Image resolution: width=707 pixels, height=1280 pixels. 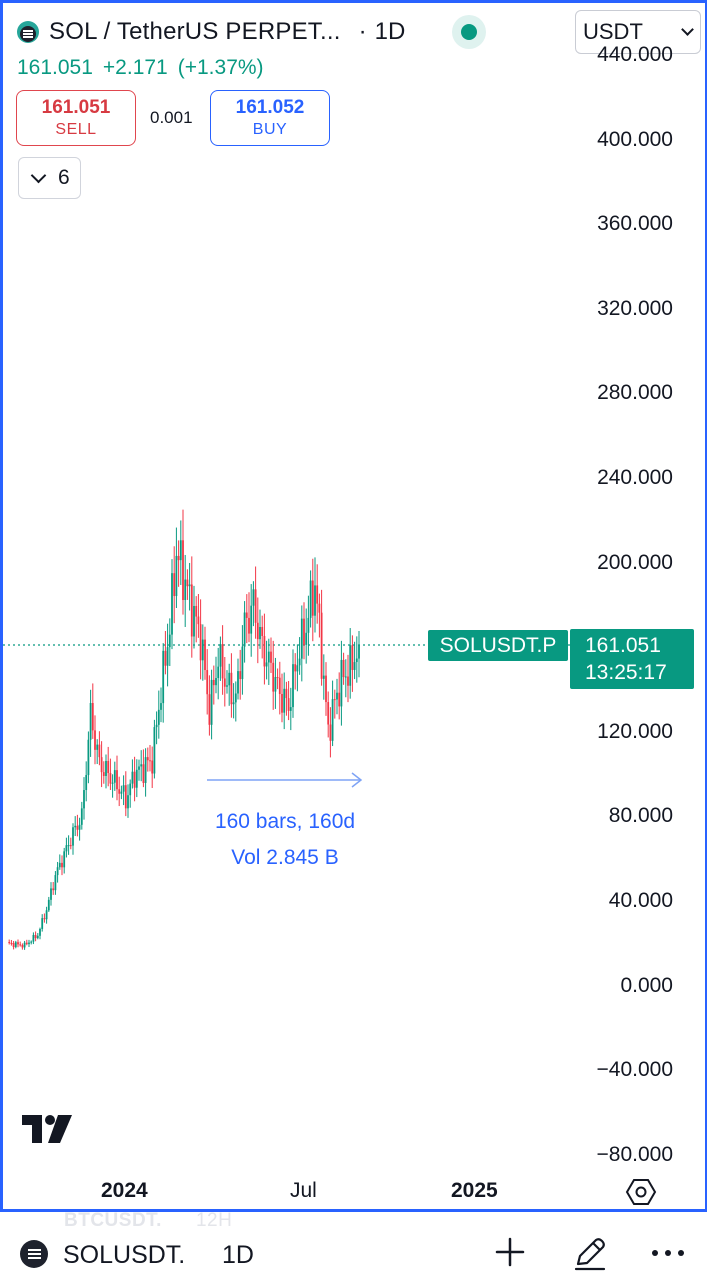 I want to click on plus-icon, so click(x=510, y=1252).